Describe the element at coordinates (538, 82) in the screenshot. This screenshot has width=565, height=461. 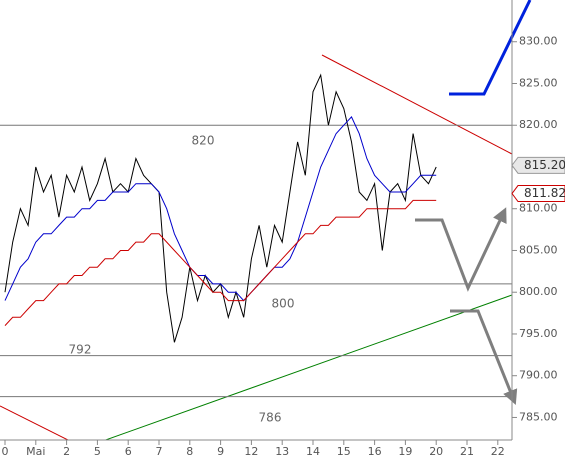
I see `y-tick-label: 825.00` at that location.